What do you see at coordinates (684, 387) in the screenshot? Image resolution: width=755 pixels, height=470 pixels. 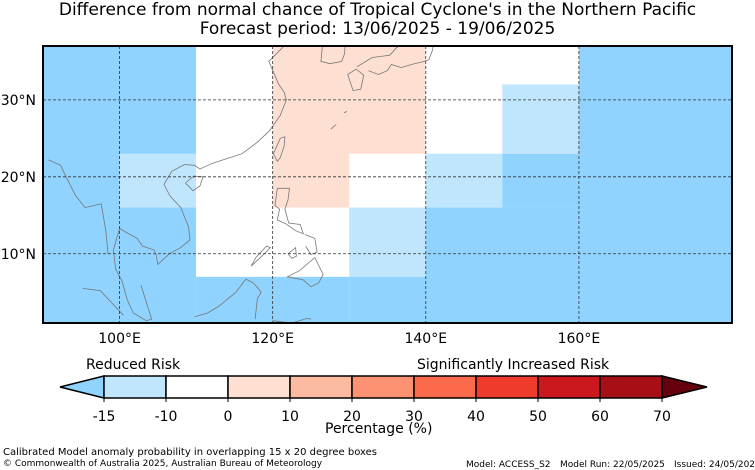 I see `colorbar-high-extend` at bounding box center [684, 387].